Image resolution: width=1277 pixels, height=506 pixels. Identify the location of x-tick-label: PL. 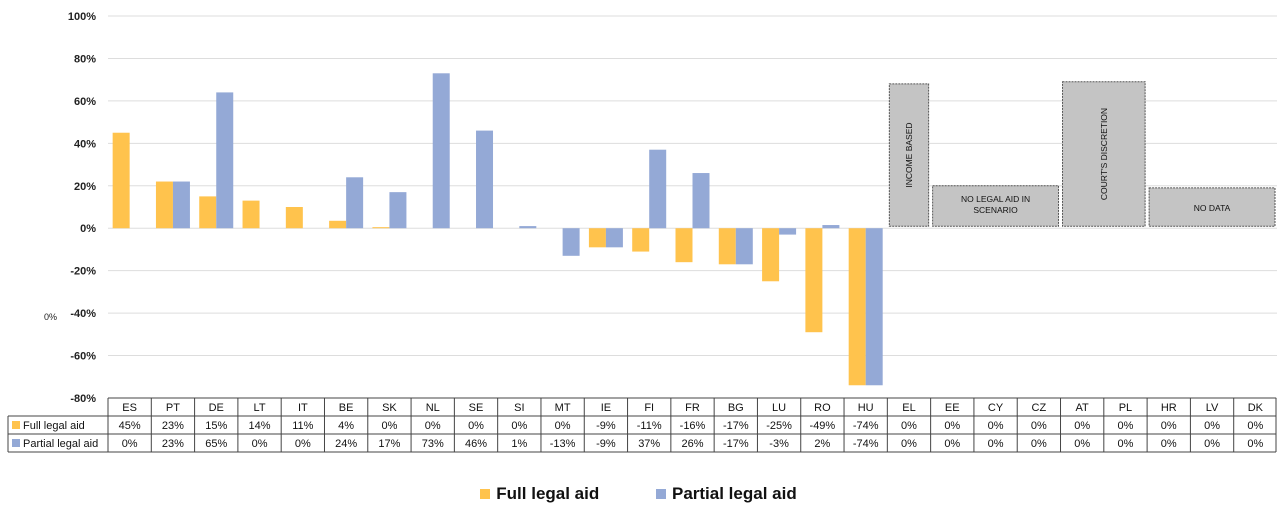
(1125, 408).